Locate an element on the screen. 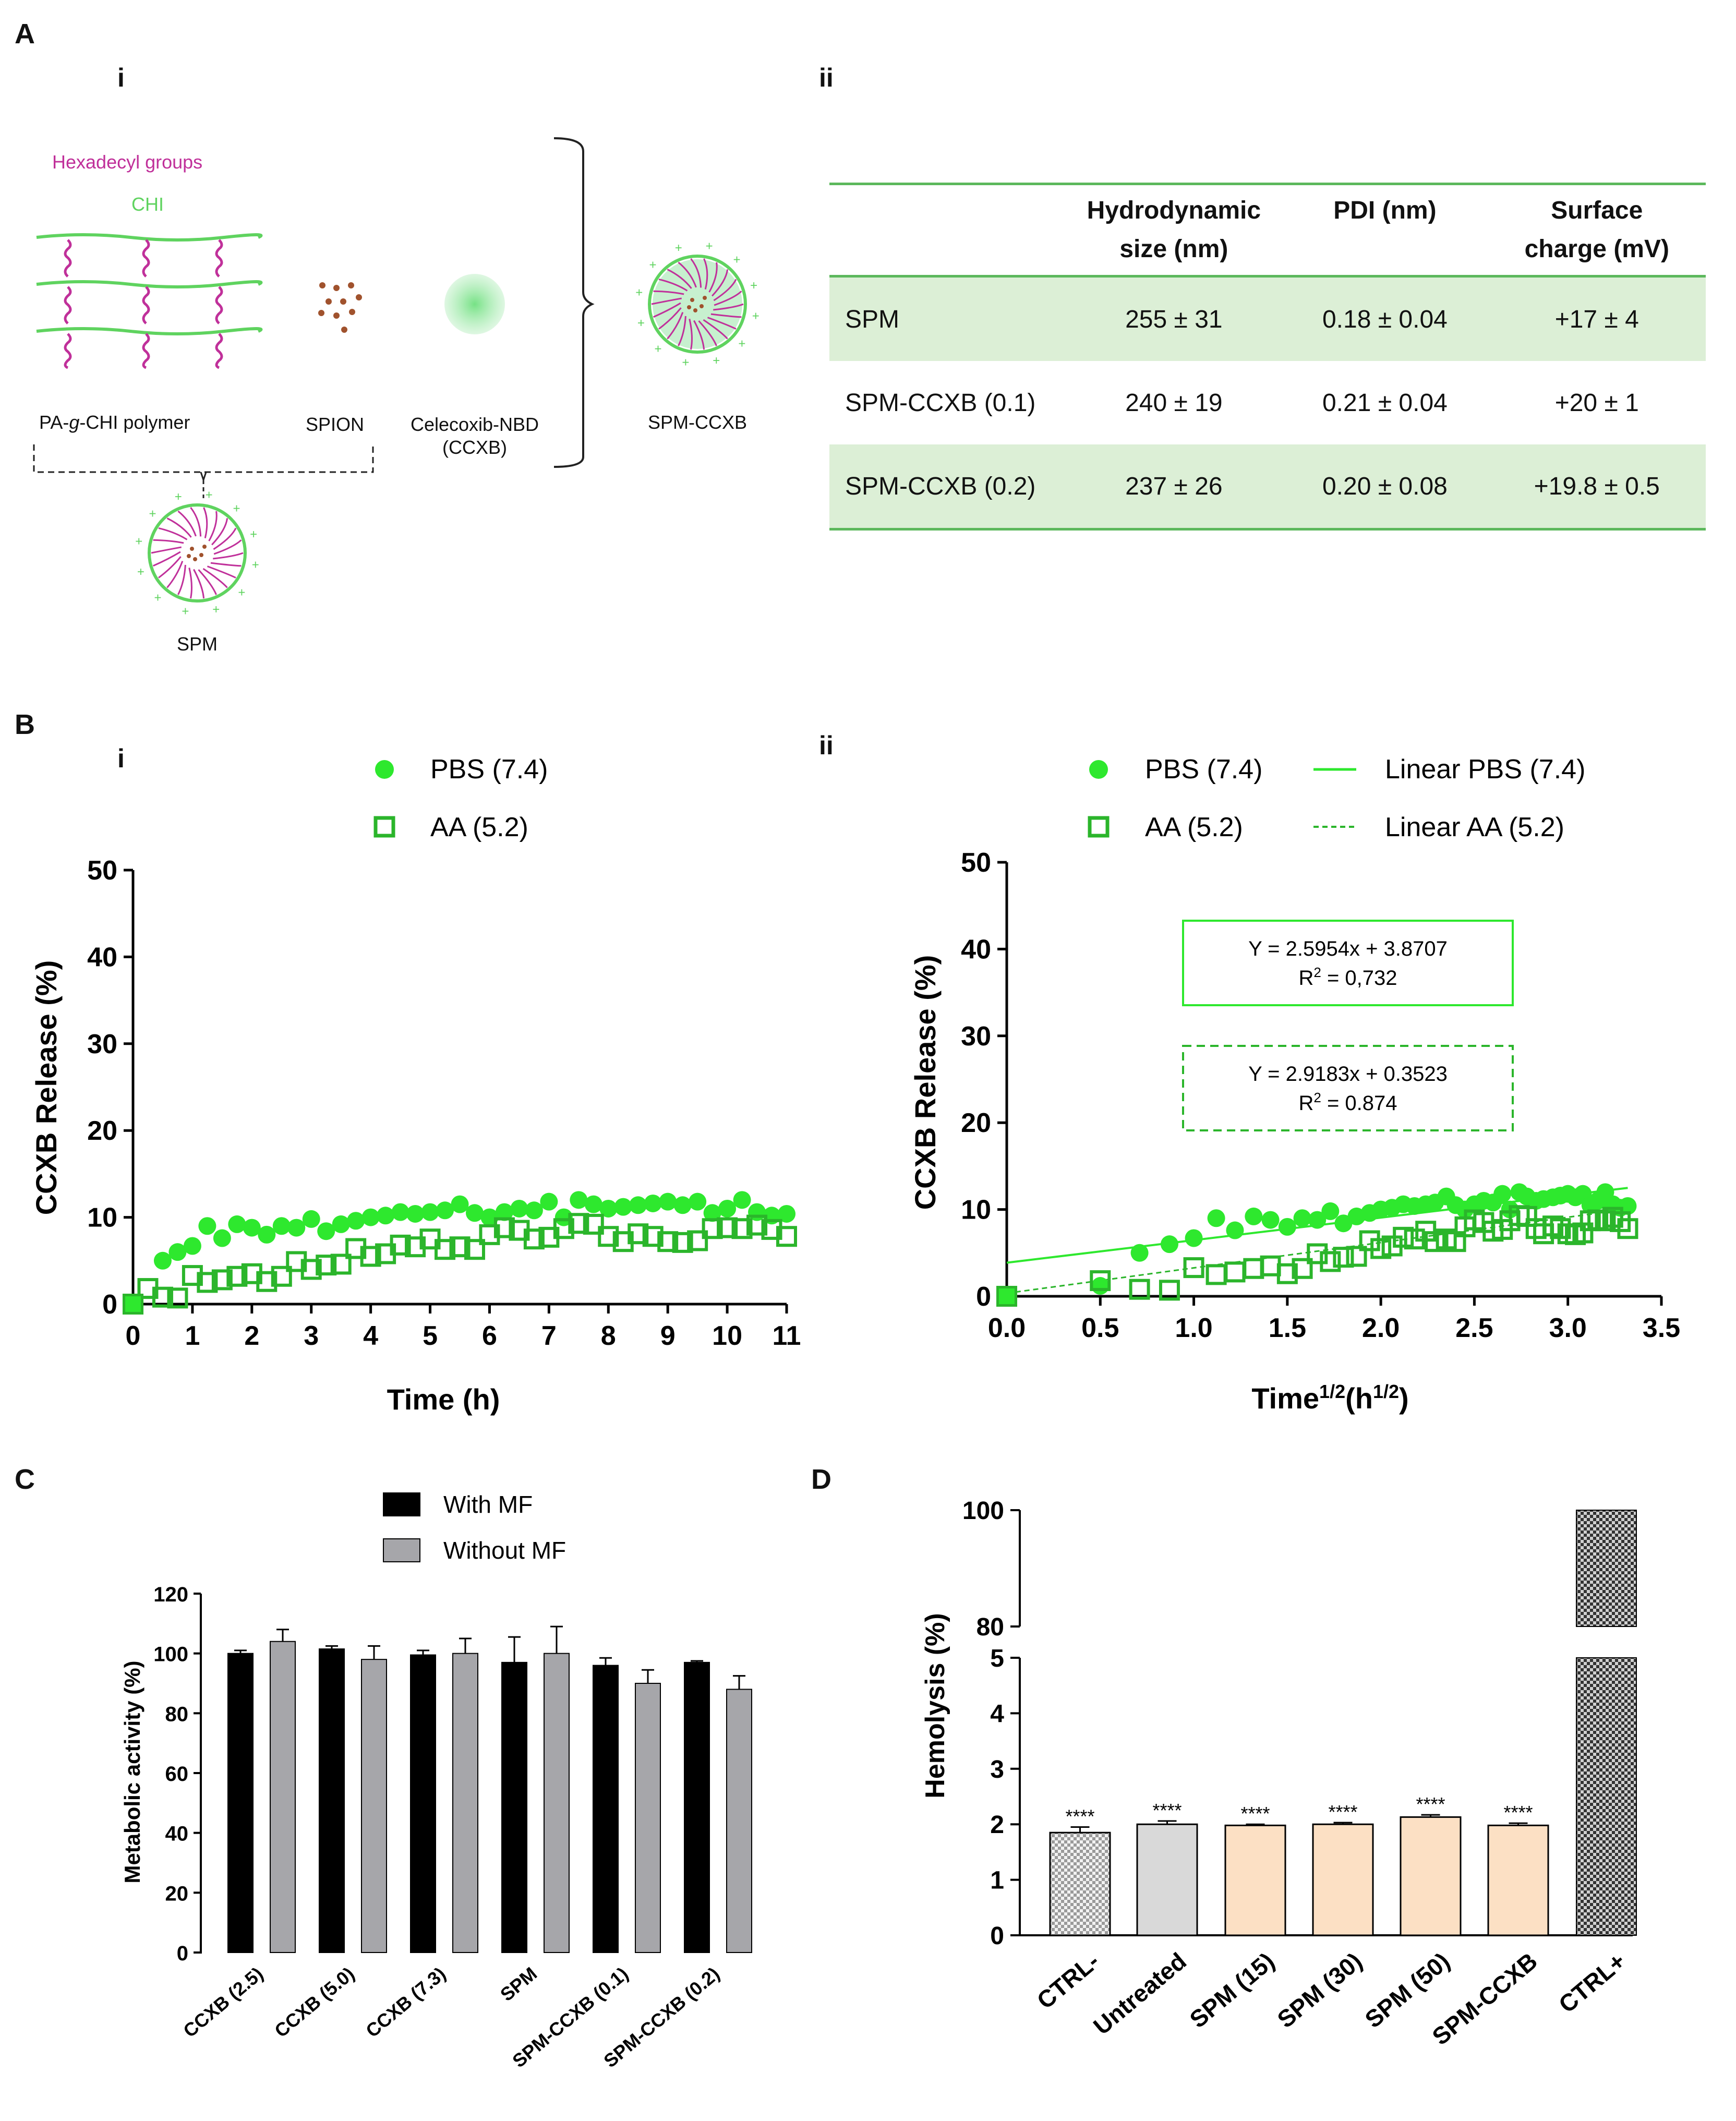 The width and height of the screenshot is (1736, 2121). x-tick-label: 0.5 is located at coordinates (1100, 1328).